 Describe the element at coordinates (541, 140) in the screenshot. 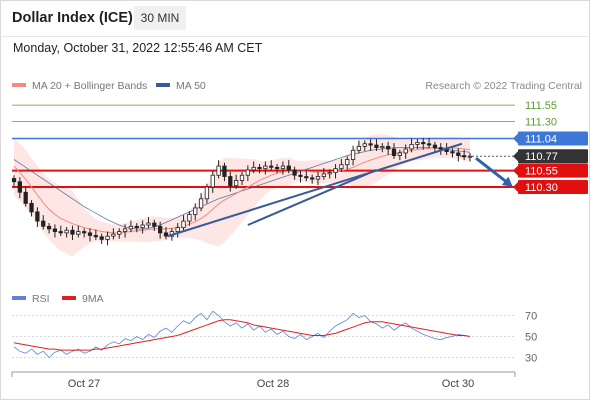

I see `level-label-111-04: 111.04` at that location.